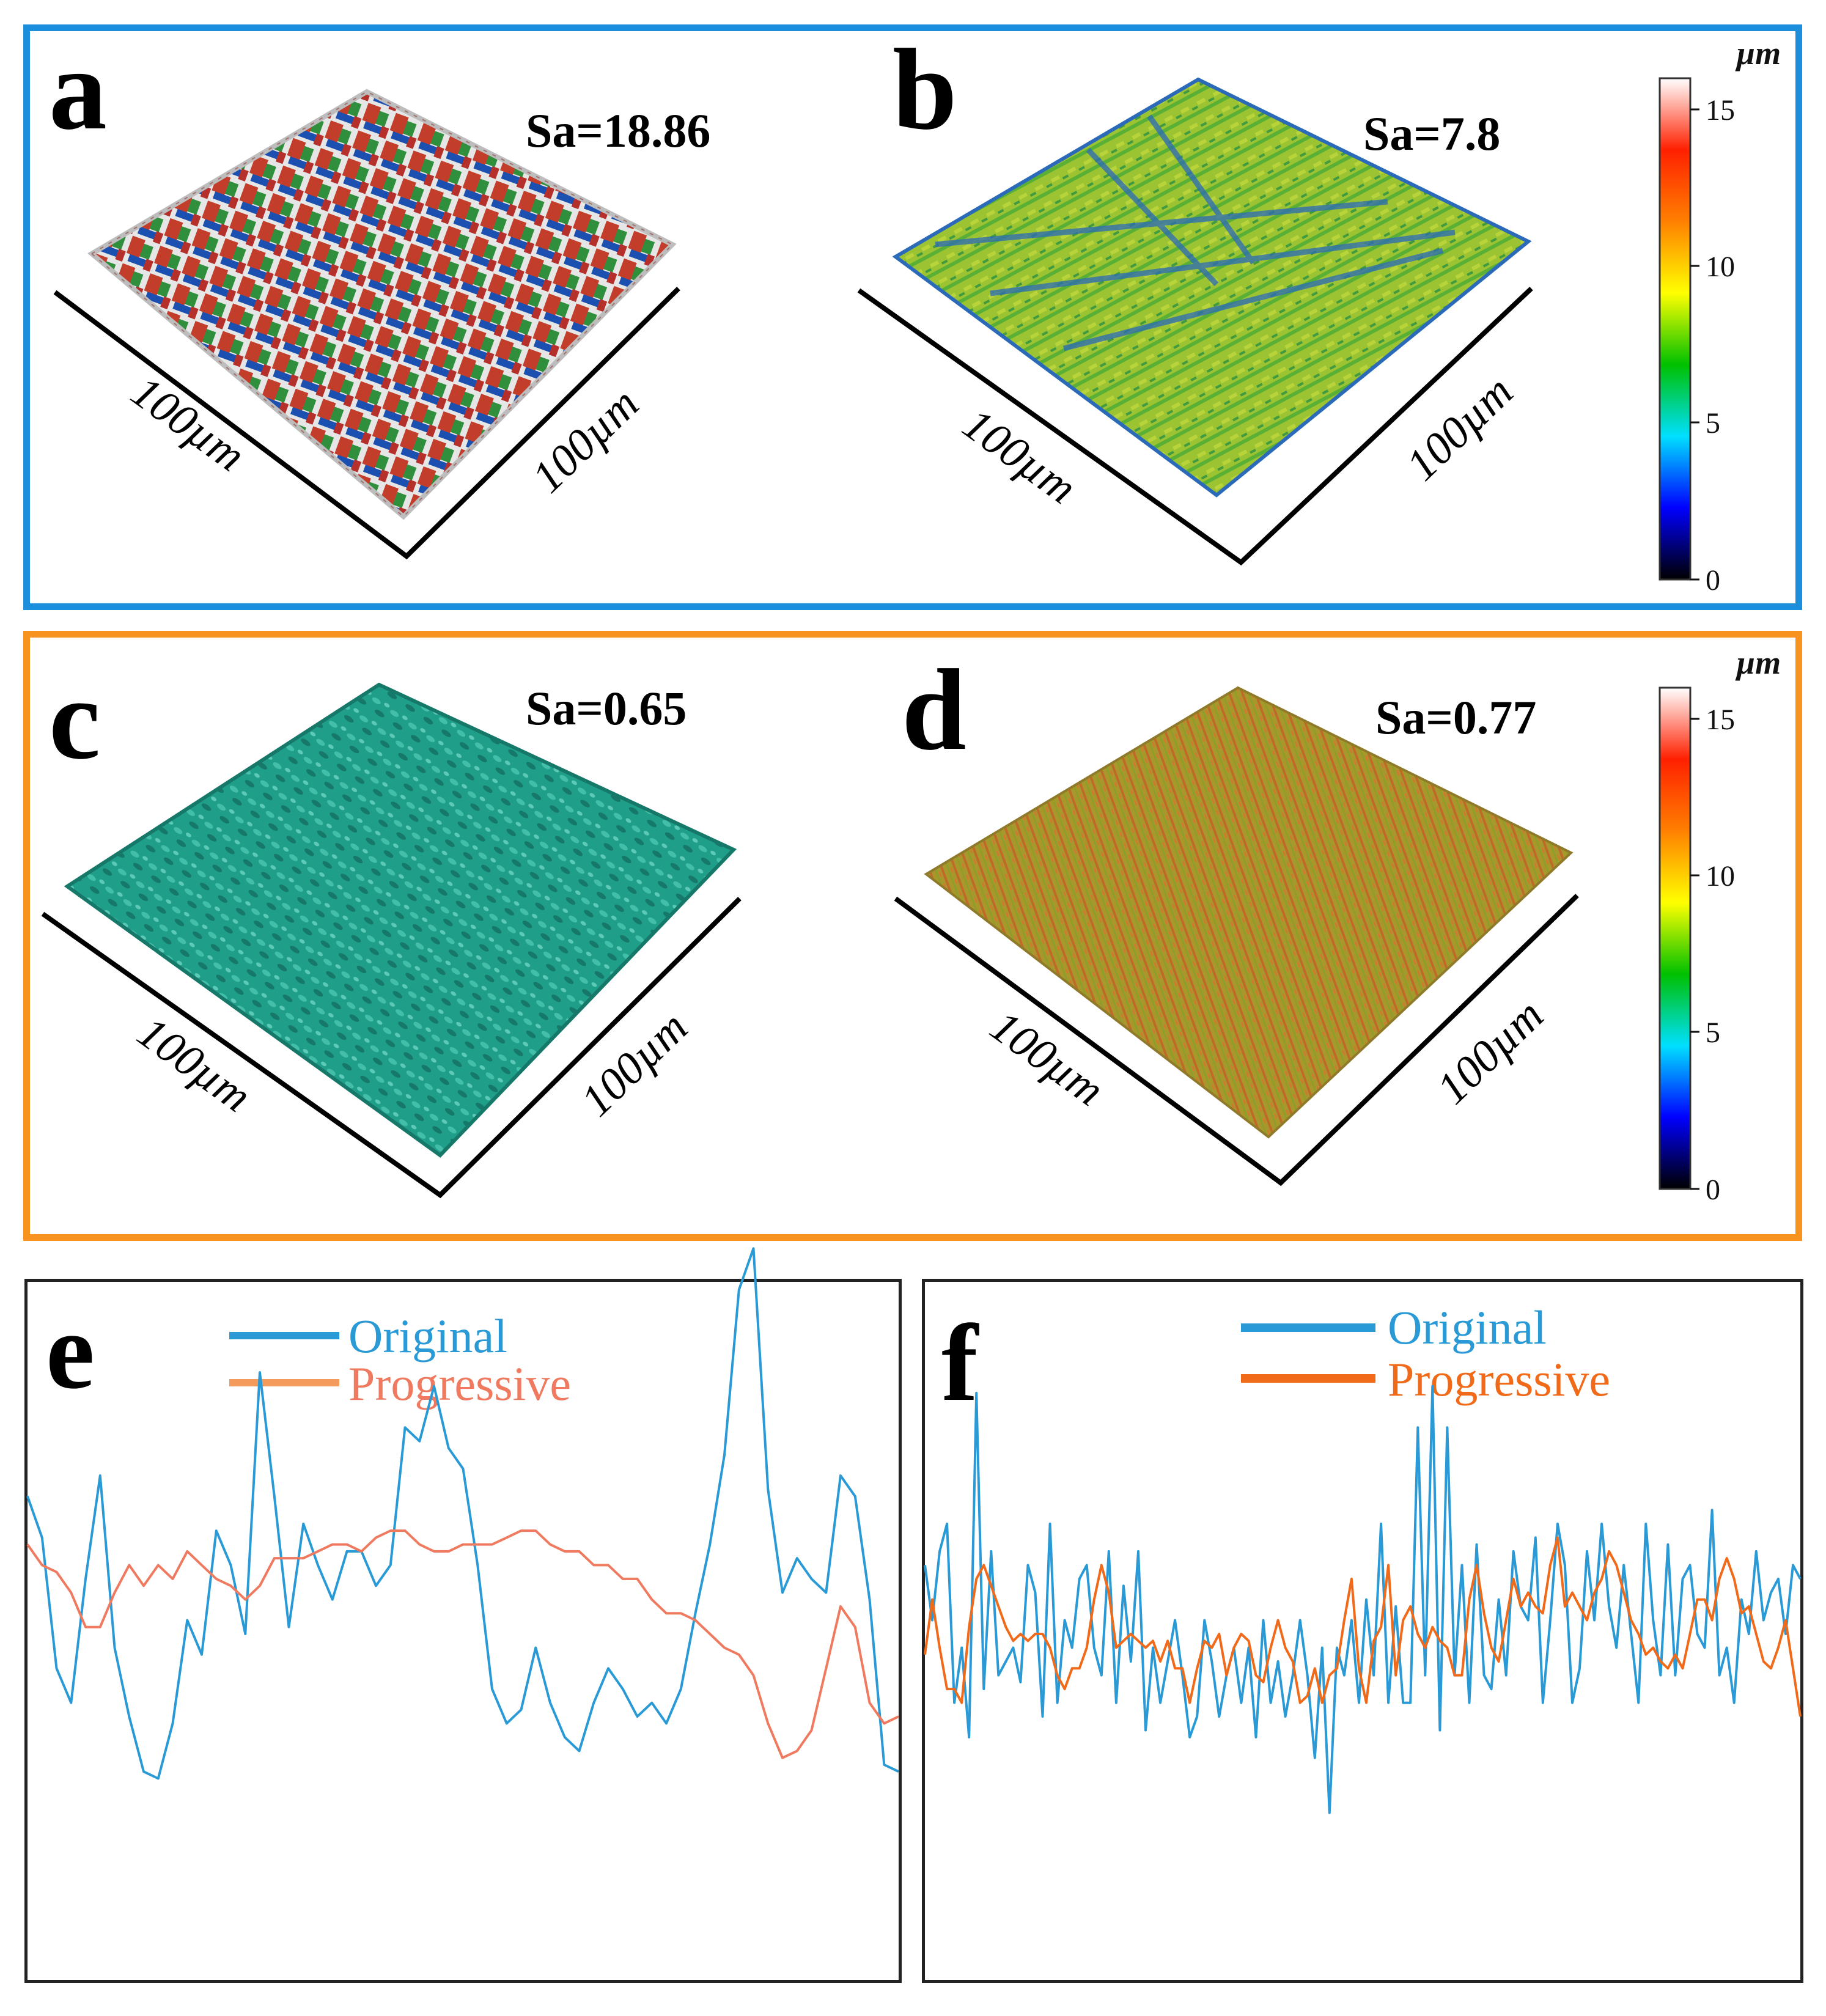 The height and width of the screenshot is (2016, 1826). I want to click on panel-b-axes, so click(1195, 427).